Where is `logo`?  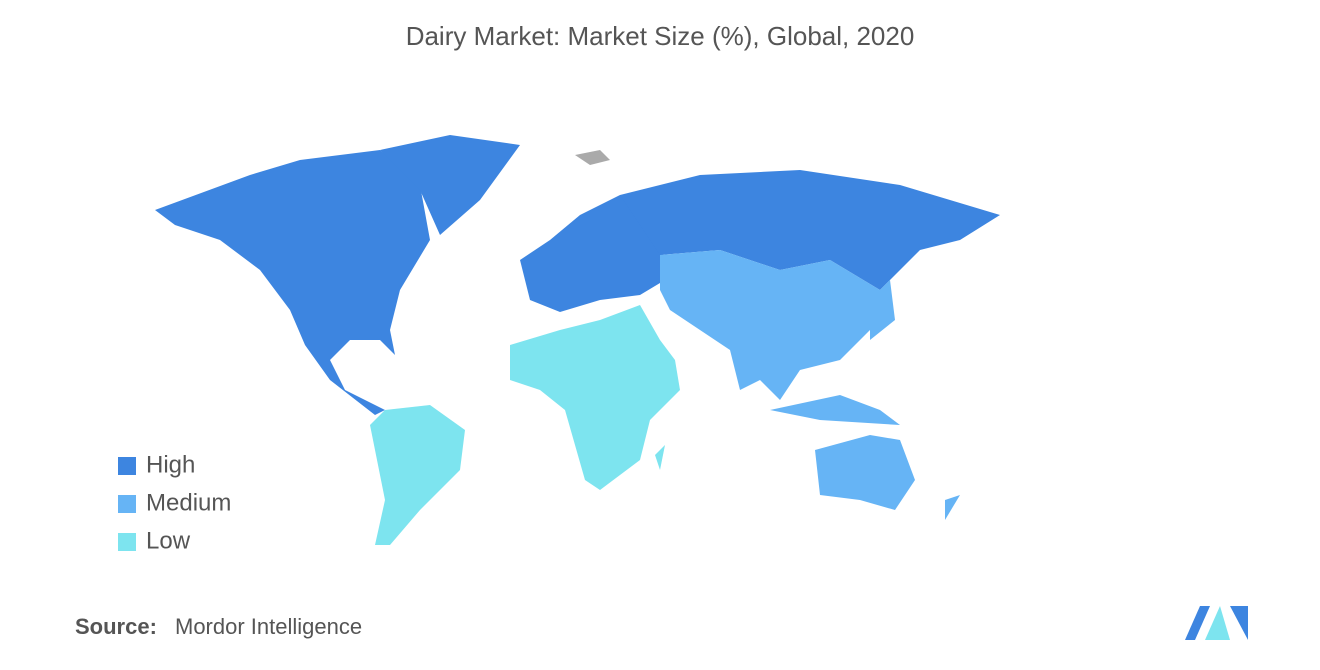 logo is located at coordinates (1216, 623).